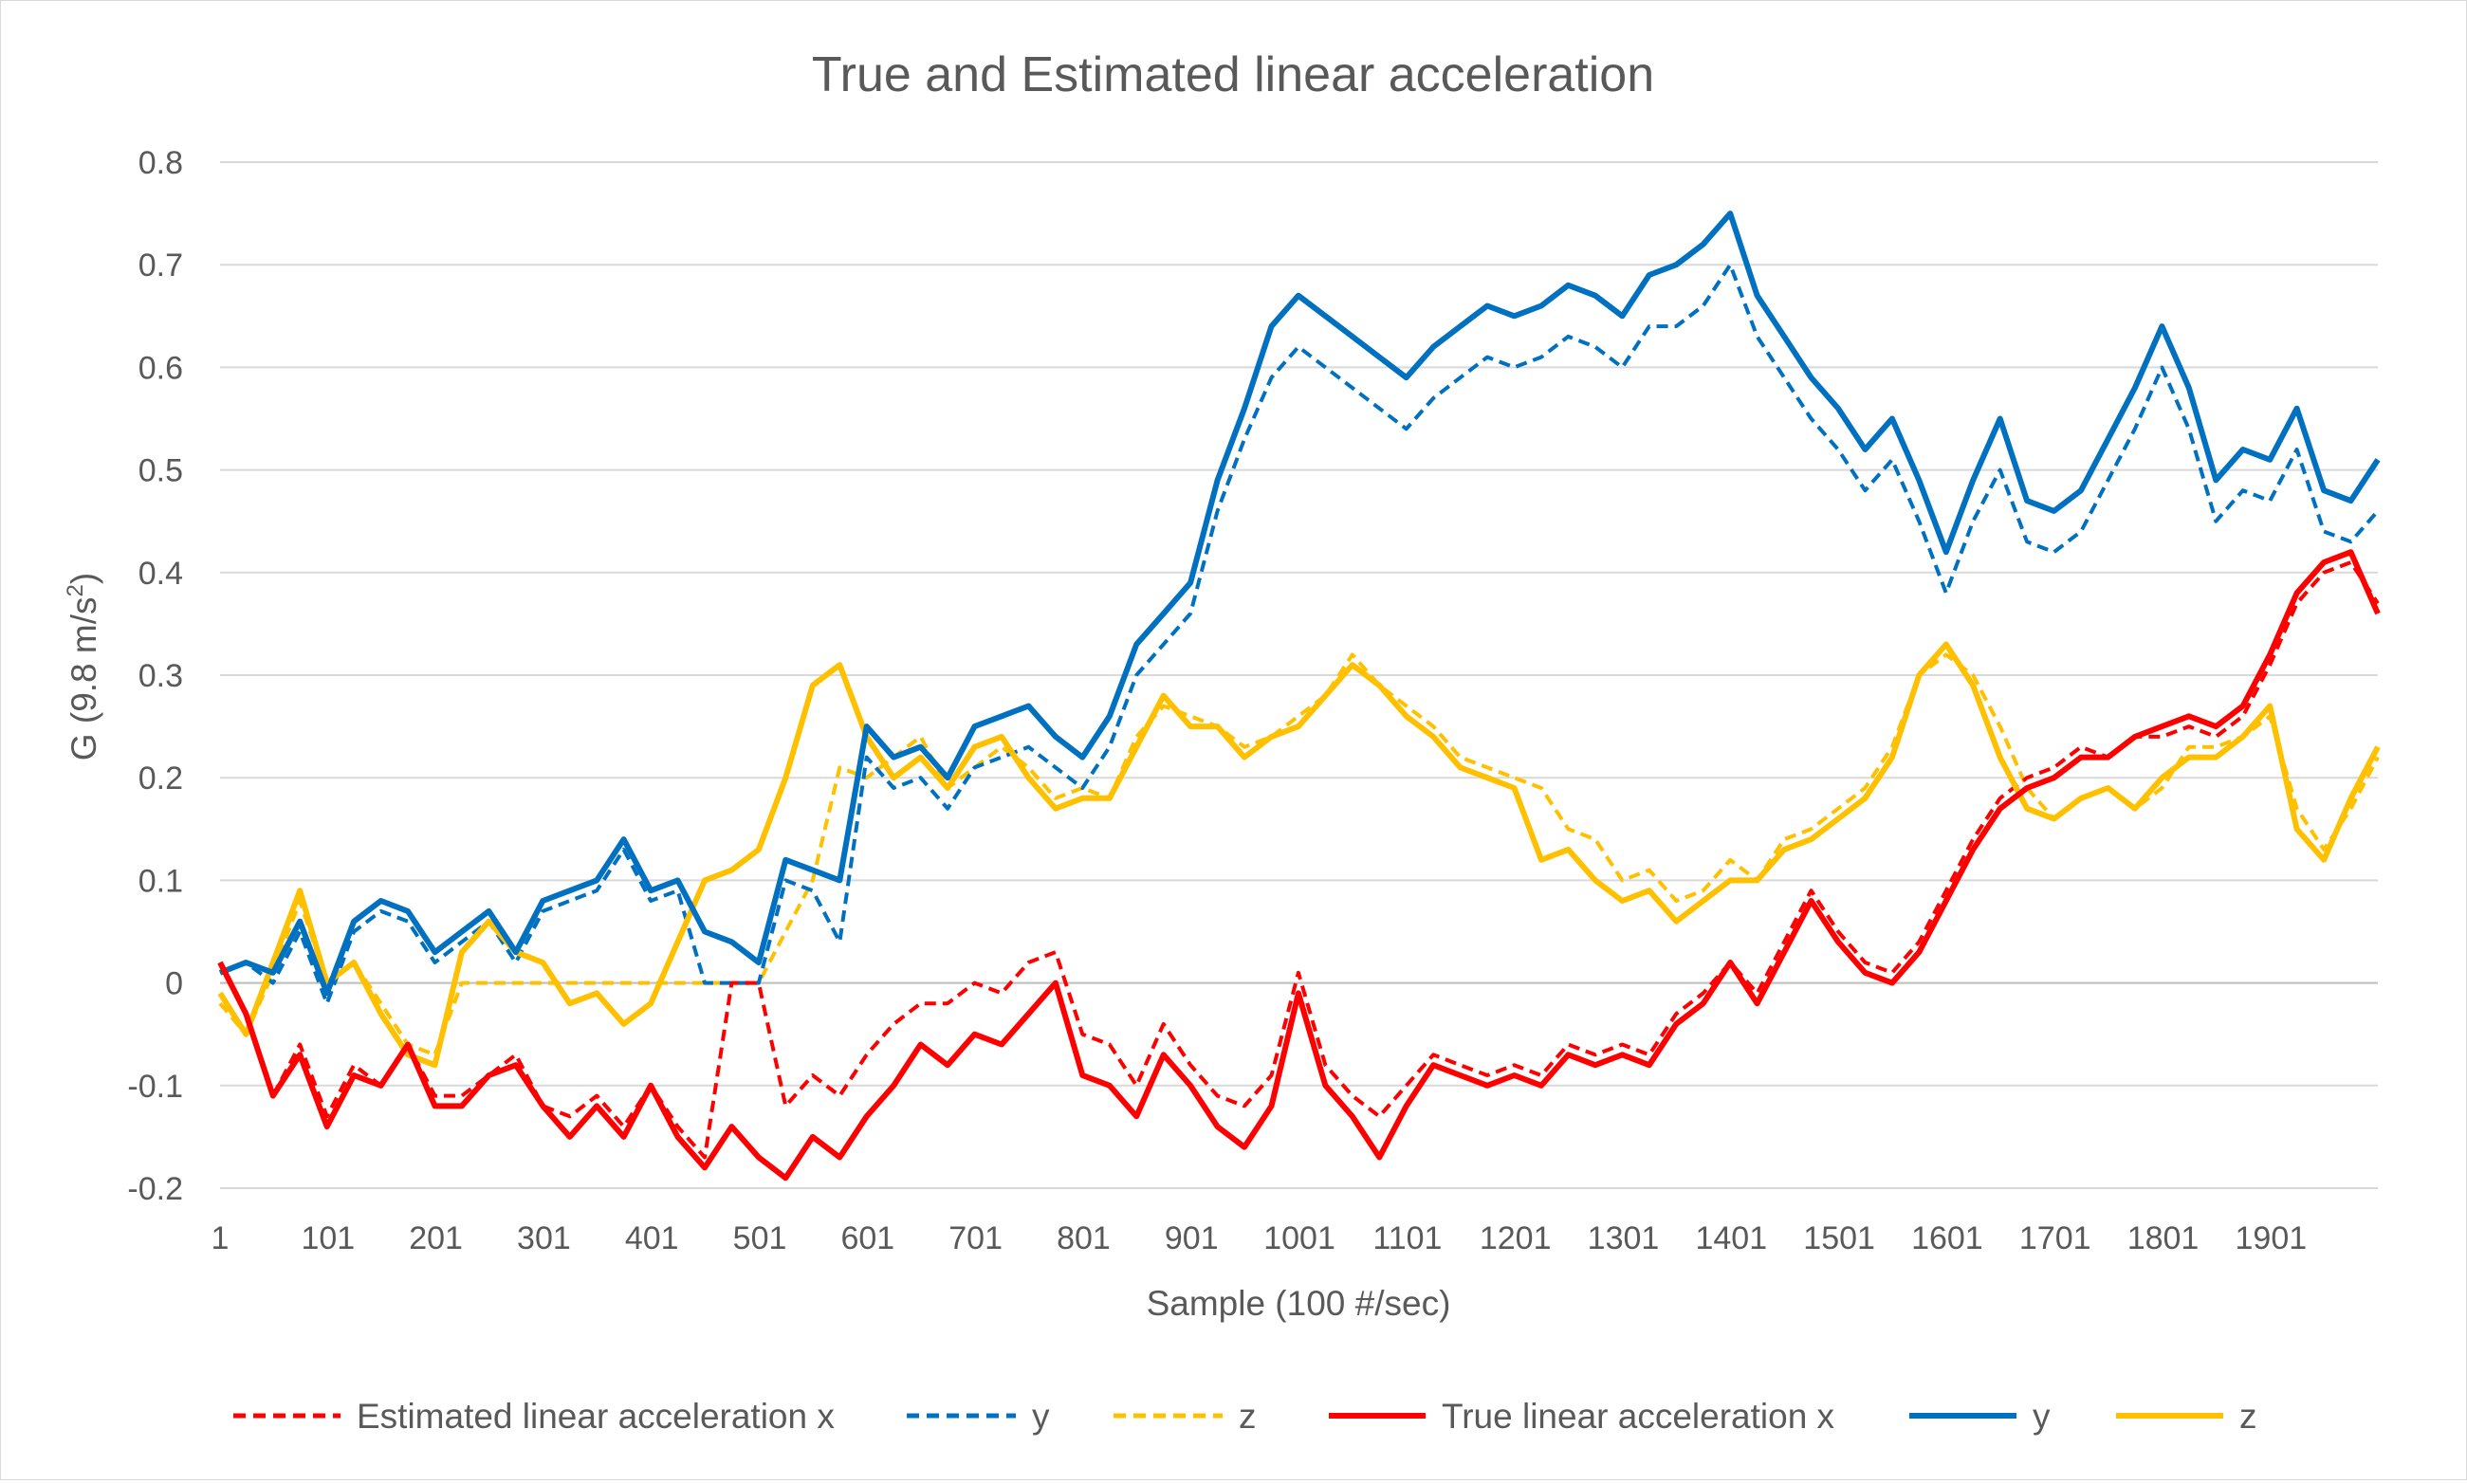 The width and height of the screenshot is (2467, 1484). I want to click on legend-item-true-z: z, so click(2186, 1416).